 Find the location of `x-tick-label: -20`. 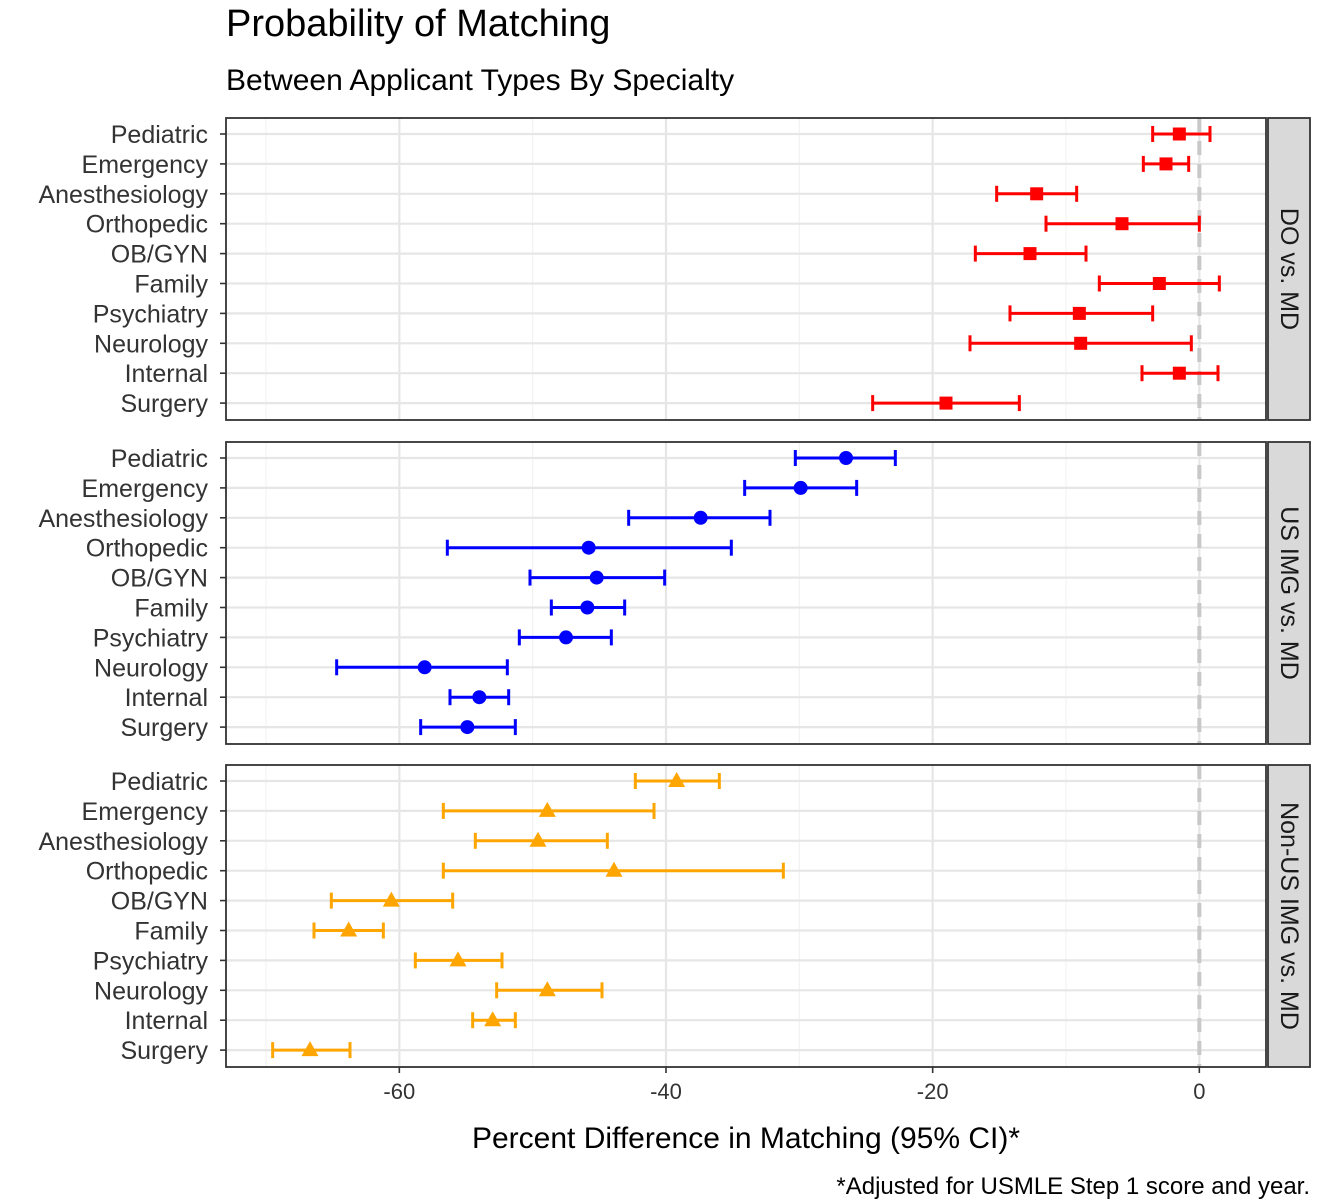

x-tick-label: -20 is located at coordinates (933, 1091).